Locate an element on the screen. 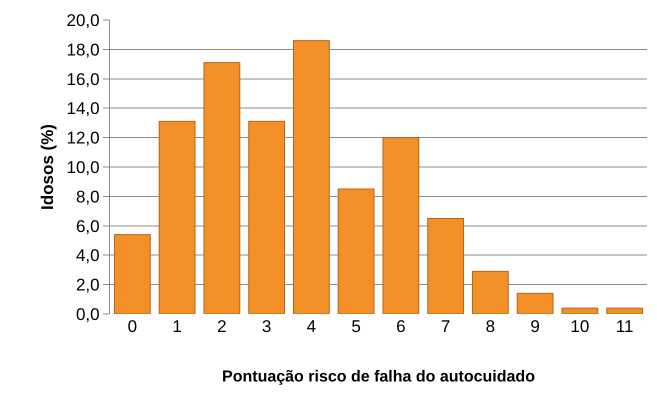  x-tick-label: 10 is located at coordinates (580, 326).